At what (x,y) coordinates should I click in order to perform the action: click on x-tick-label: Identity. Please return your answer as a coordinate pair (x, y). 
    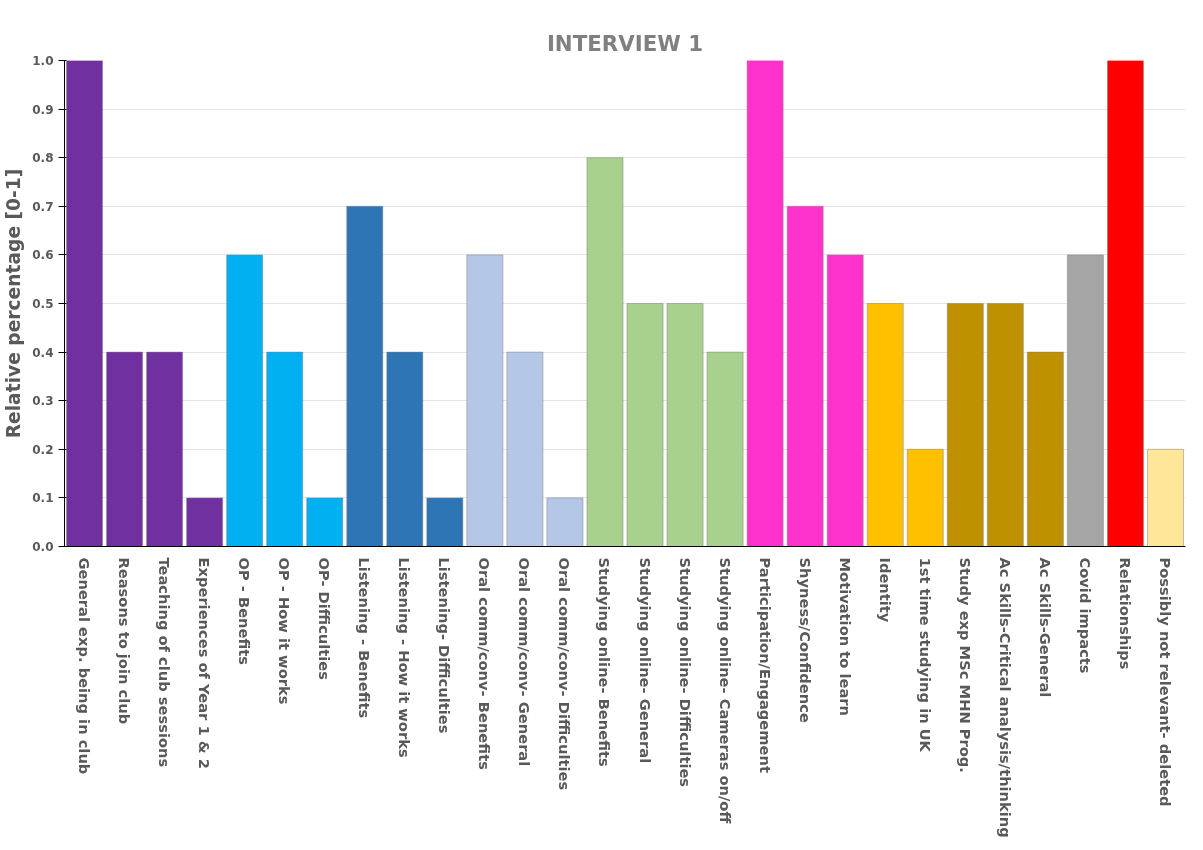
    Looking at the image, I should click on (885, 590).